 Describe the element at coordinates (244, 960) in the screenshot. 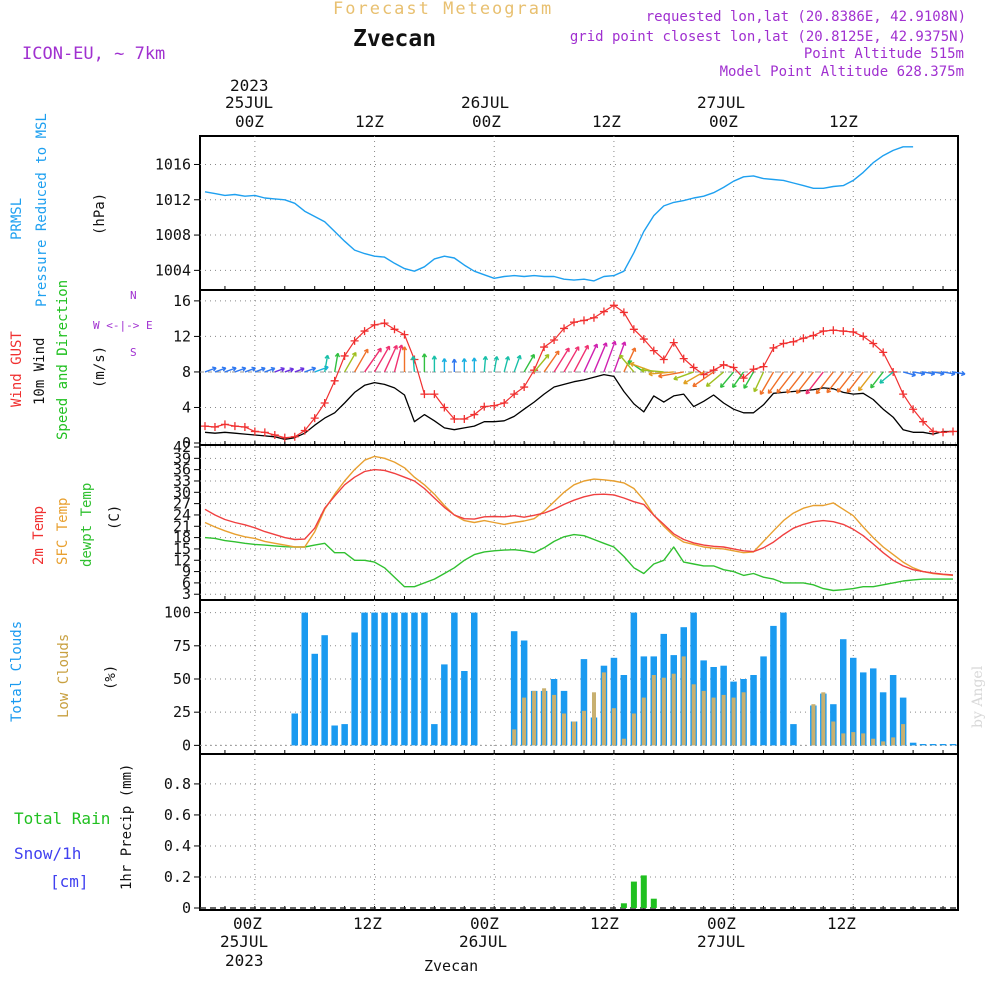

I see `bottom-year: 2023` at that location.